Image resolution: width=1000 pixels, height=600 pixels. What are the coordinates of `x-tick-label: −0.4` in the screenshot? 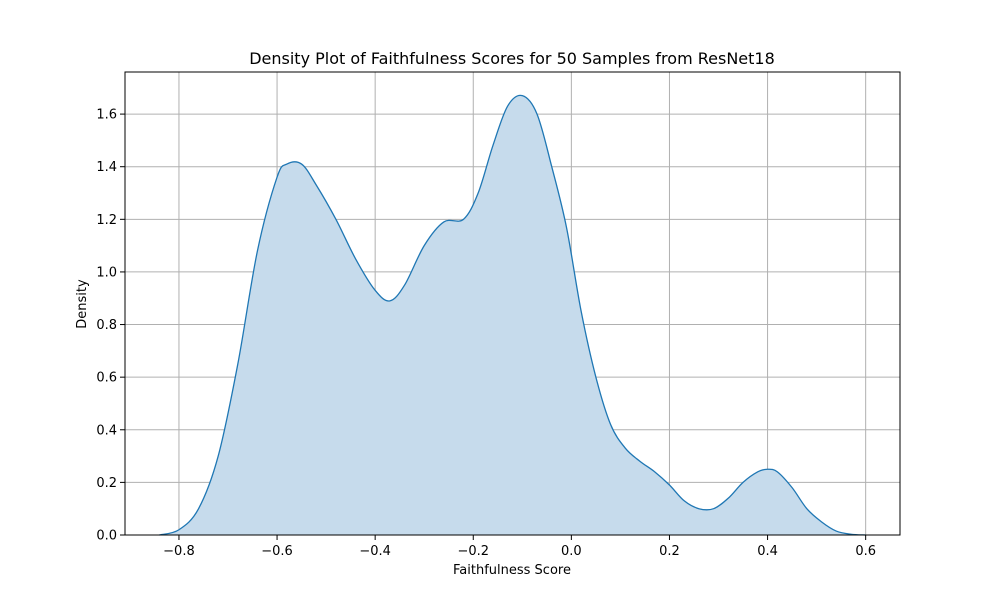 It's located at (375, 551).